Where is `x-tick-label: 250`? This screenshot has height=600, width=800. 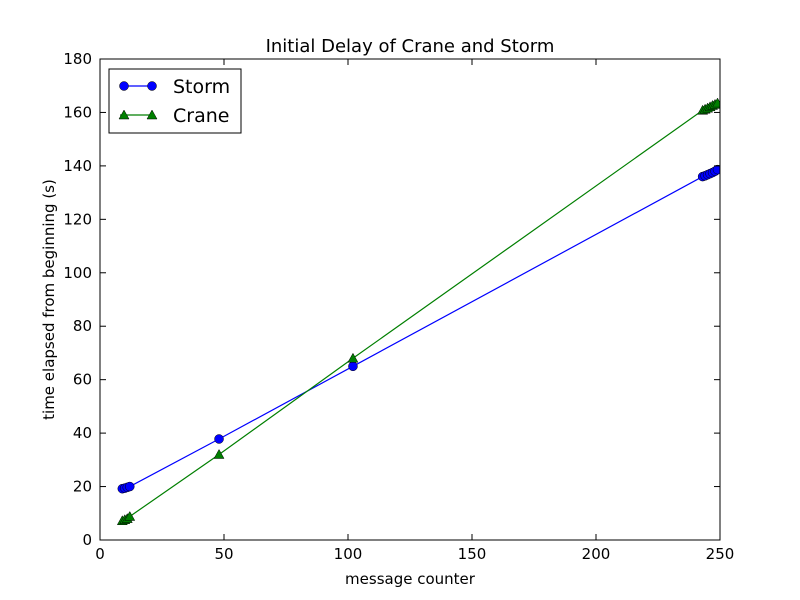
x-tick-label: 250 is located at coordinates (720, 554).